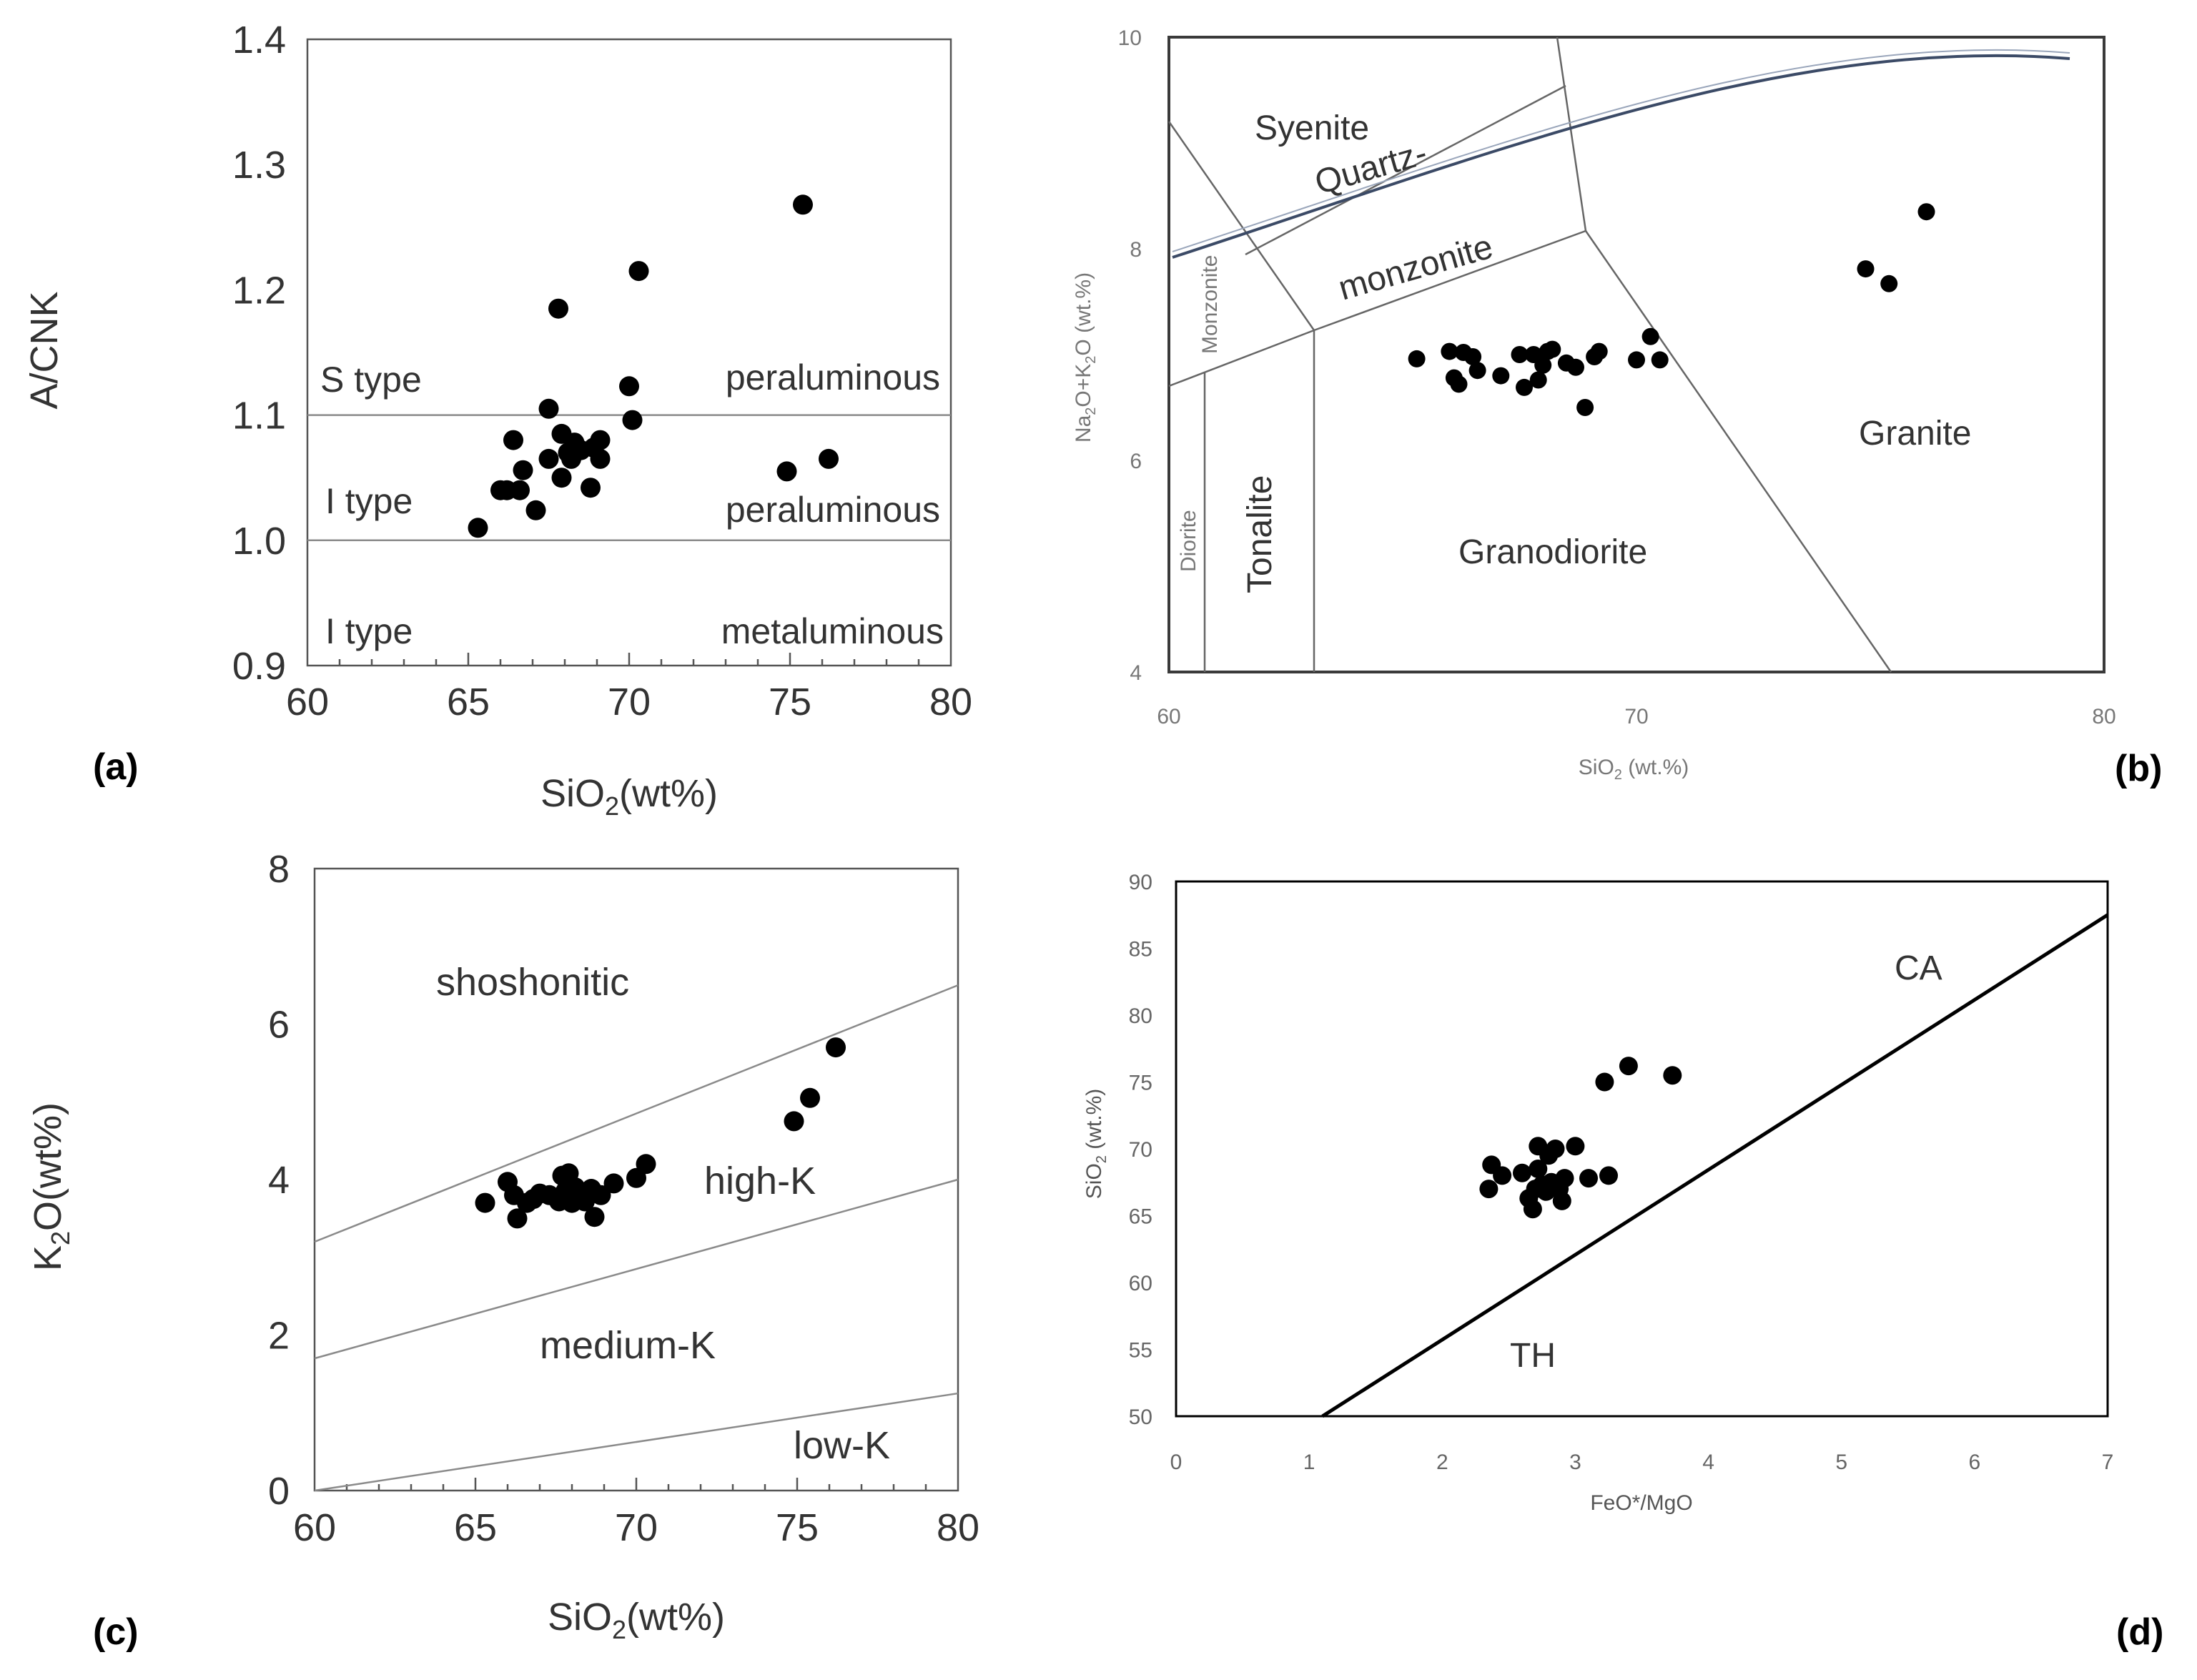 The width and height of the screenshot is (2197, 1680). What do you see at coordinates (1210, 304) in the screenshot?
I see `panel-b-monzonite-label: Monzonite` at bounding box center [1210, 304].